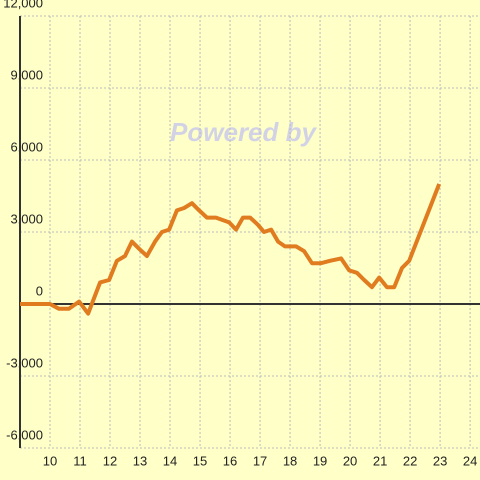  I want to click on y-tick-label: -3,000, so click(24, 362).